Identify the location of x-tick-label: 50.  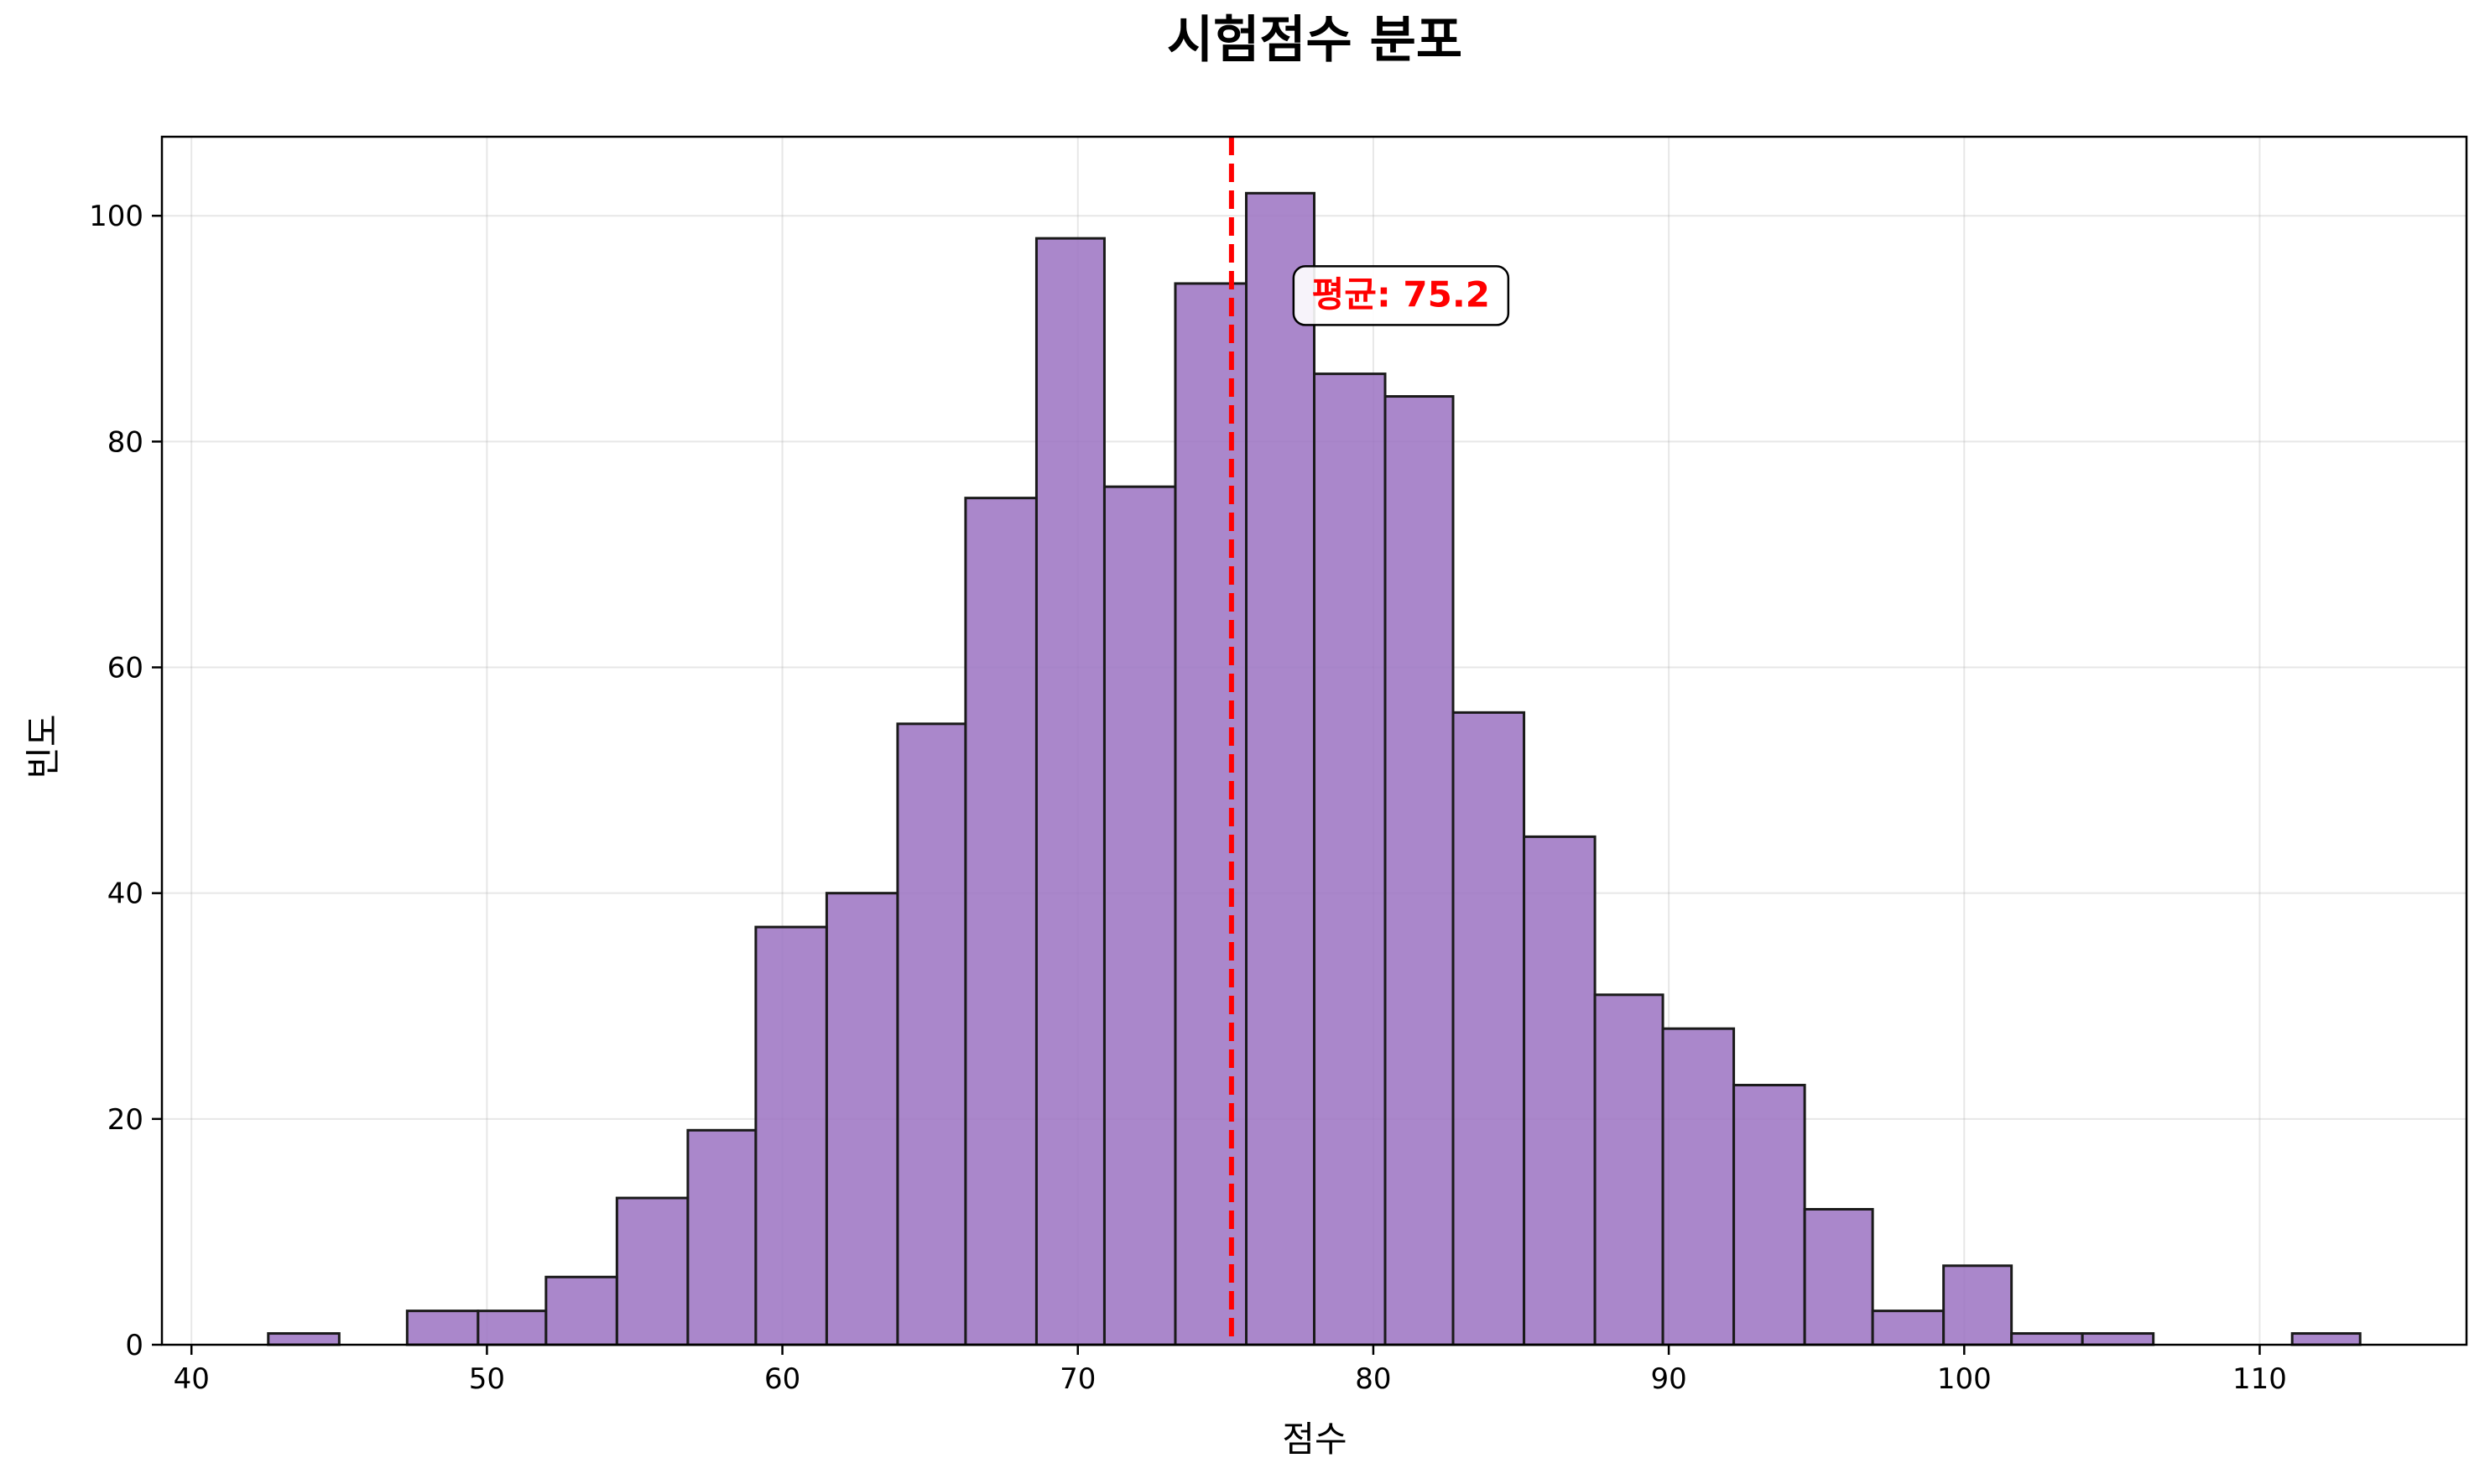
(487, 1379).